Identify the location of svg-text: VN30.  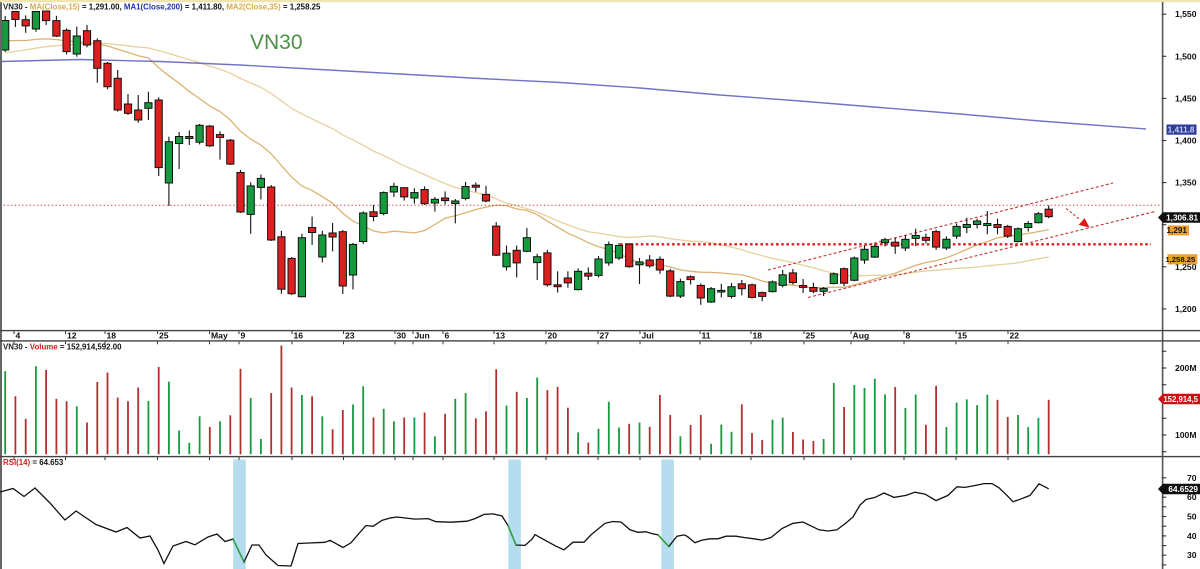
(276, 42).